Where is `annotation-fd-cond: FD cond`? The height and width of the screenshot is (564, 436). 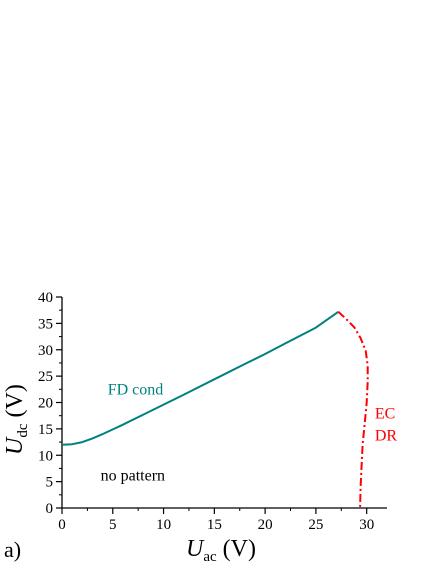 annotation-fd-cond: FD cond is located at coordinates (136, 390).